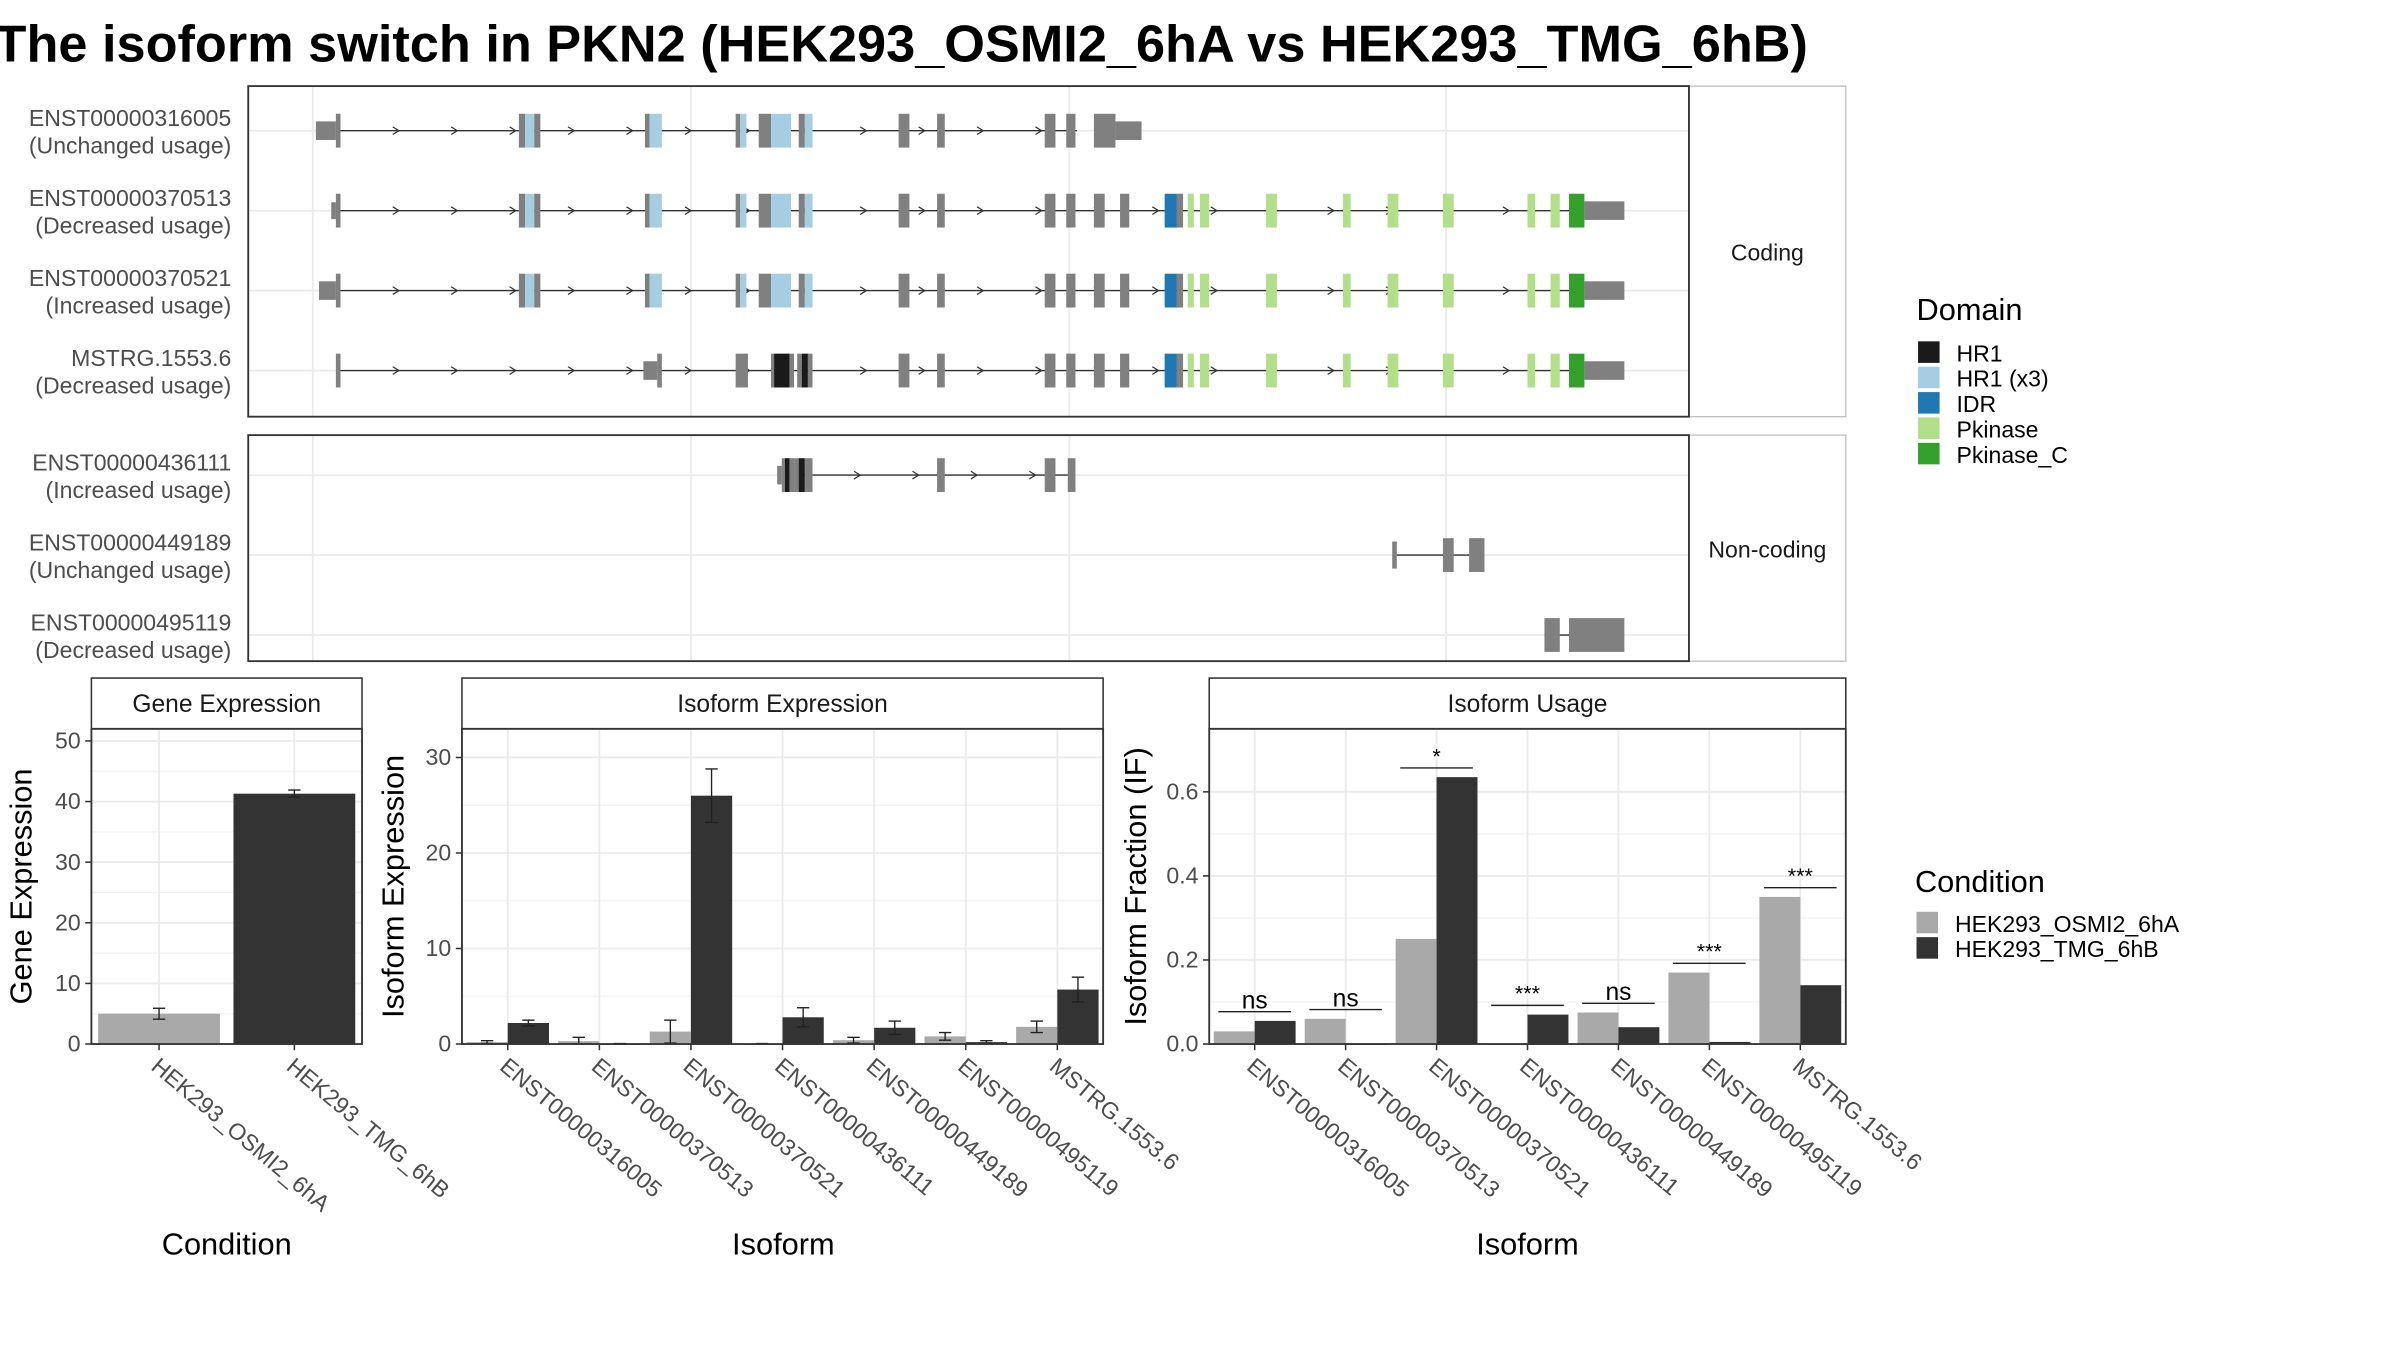 The height and width of the screenshot is (1350, 2400). I want to click on y-tick-label: 30, so click(439, 757).